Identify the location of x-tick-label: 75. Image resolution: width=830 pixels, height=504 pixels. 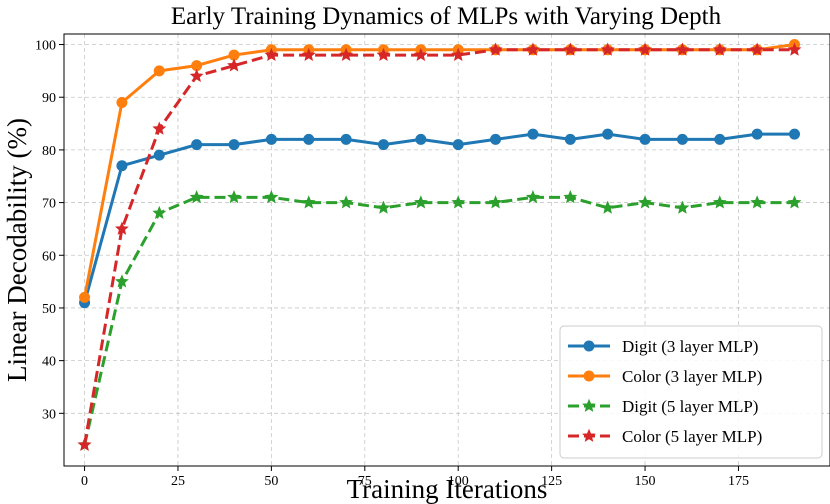
(365, 481).